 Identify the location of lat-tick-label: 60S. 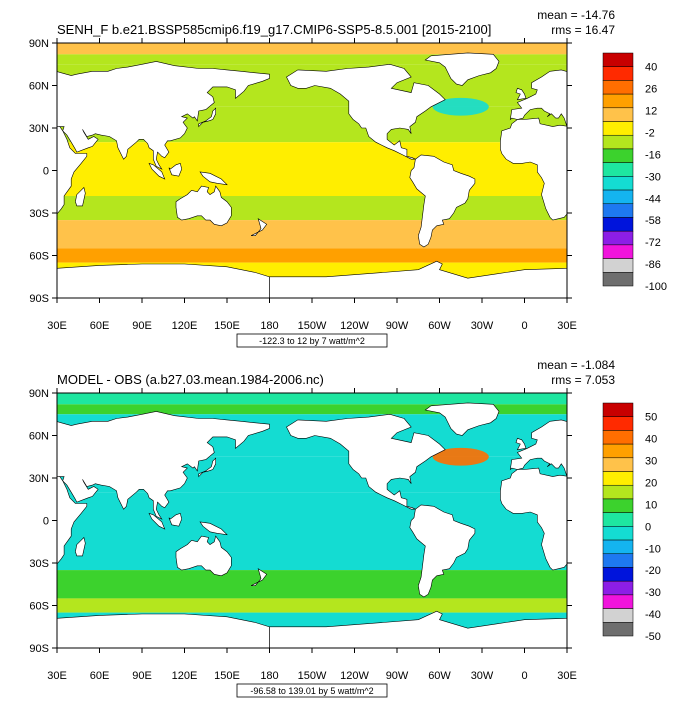
(39, 257).